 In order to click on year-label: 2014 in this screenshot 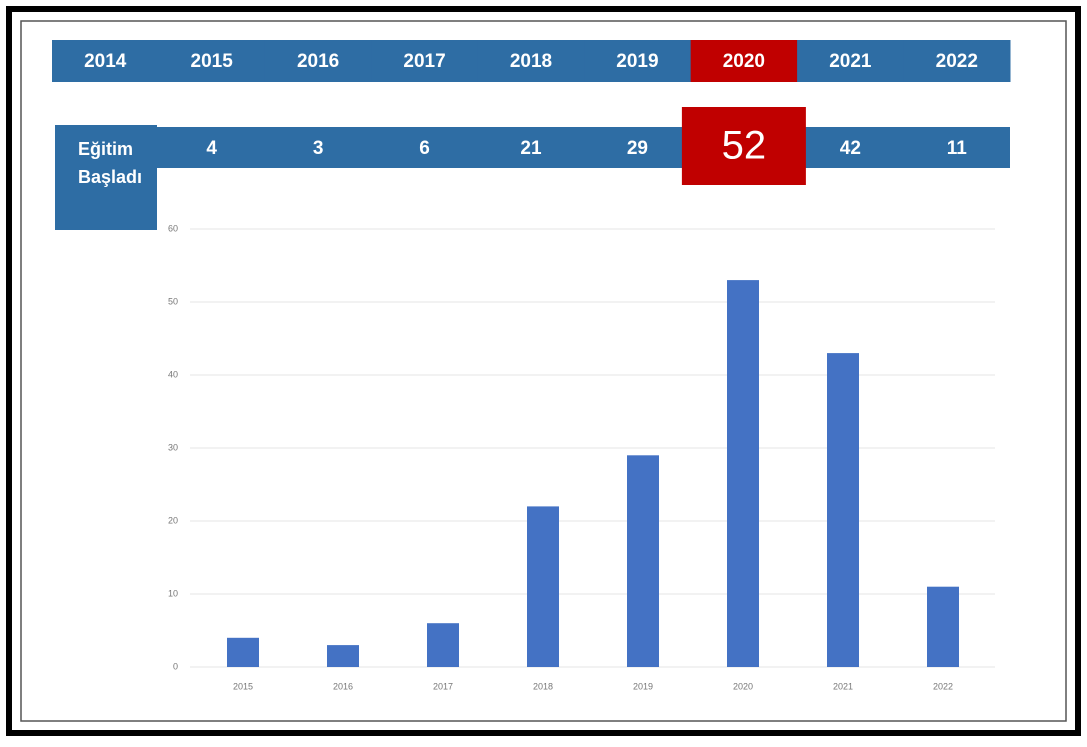, I will do `click(105, 61)`.